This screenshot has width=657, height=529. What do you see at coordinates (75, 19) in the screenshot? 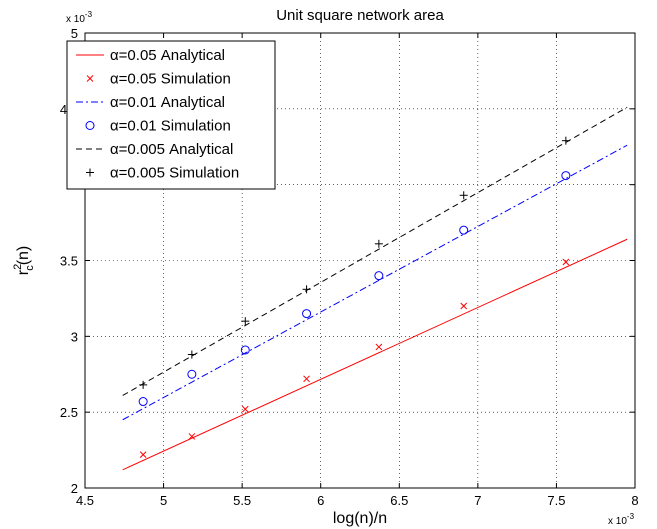
I see `y-exponent-prefix: x 10` at bounding box center [75, 19].